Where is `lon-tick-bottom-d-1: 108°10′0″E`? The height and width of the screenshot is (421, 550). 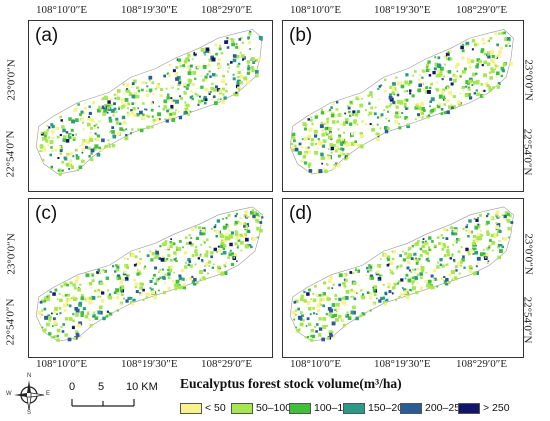 lon-tick-bottom-d-1: 108°10′0″E is located at coordinates (316, 364).